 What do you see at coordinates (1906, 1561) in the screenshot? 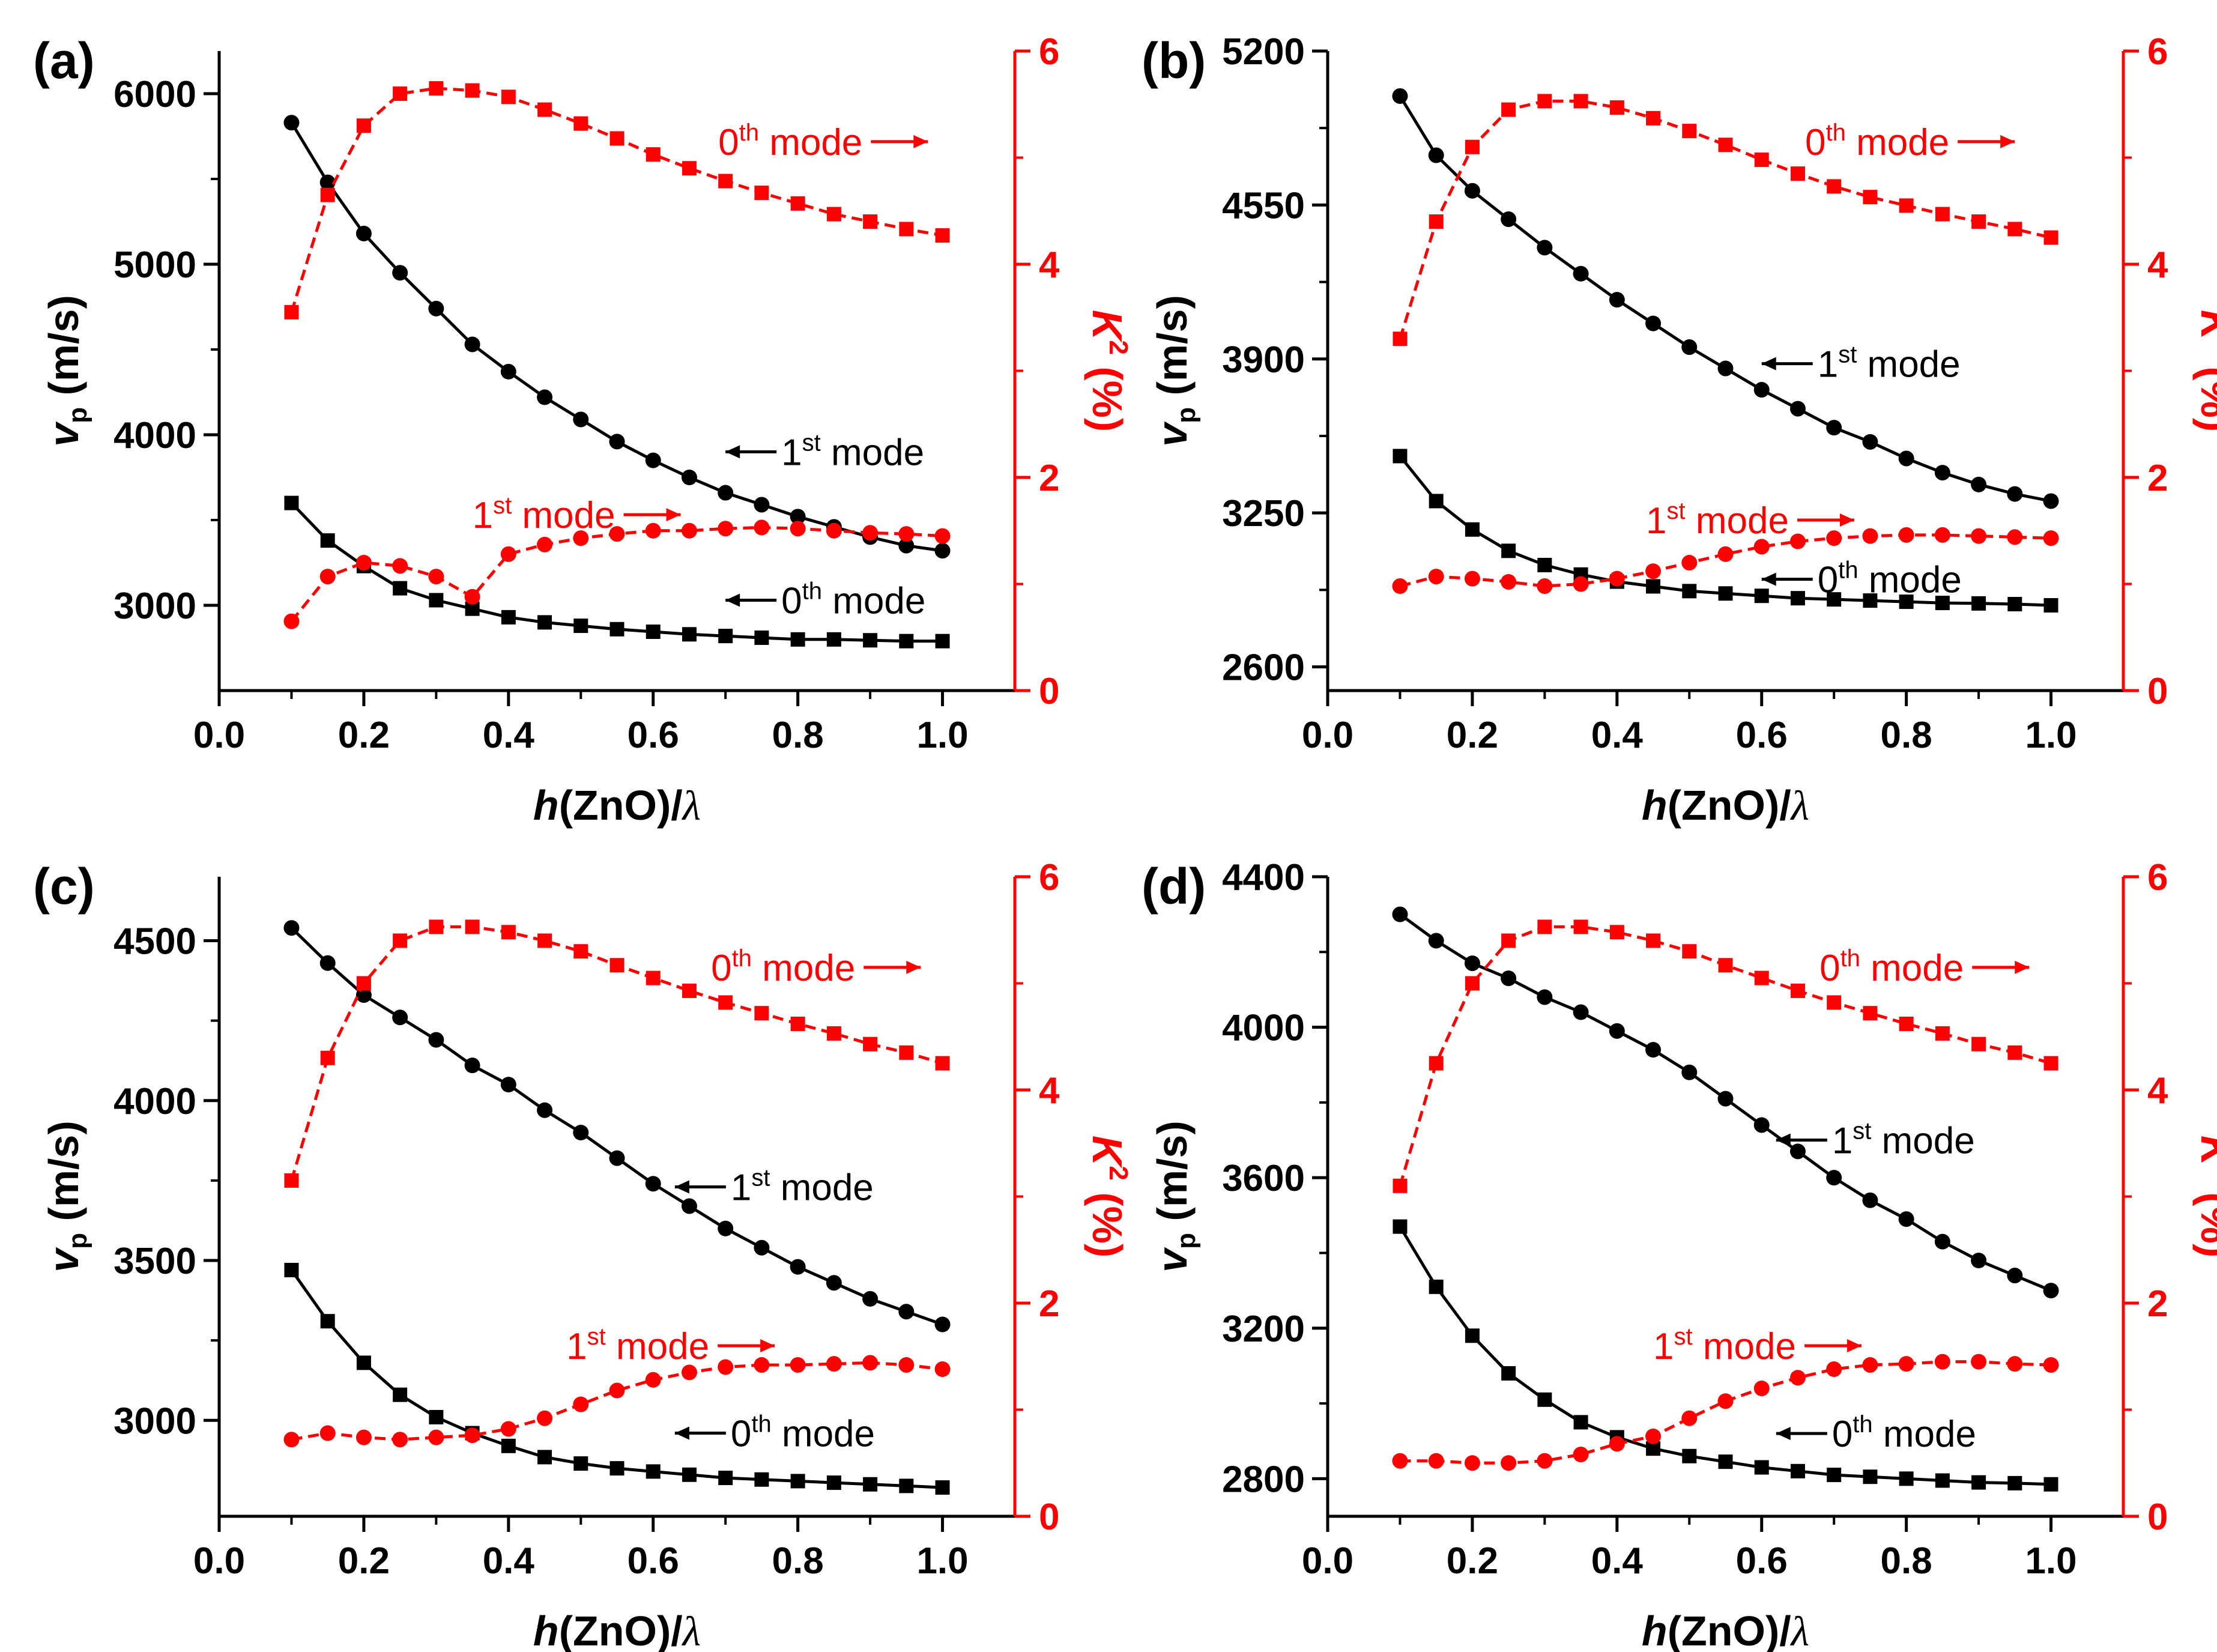
I see `x-tick-label: 0.8` at bounding box center [1906, 1561].